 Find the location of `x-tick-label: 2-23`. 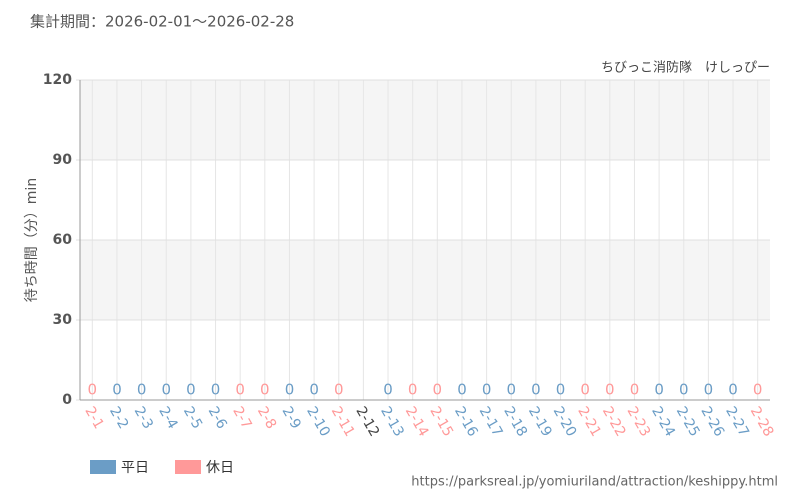

x-tick-label: 2-23 is located at coordinates (639, 422).